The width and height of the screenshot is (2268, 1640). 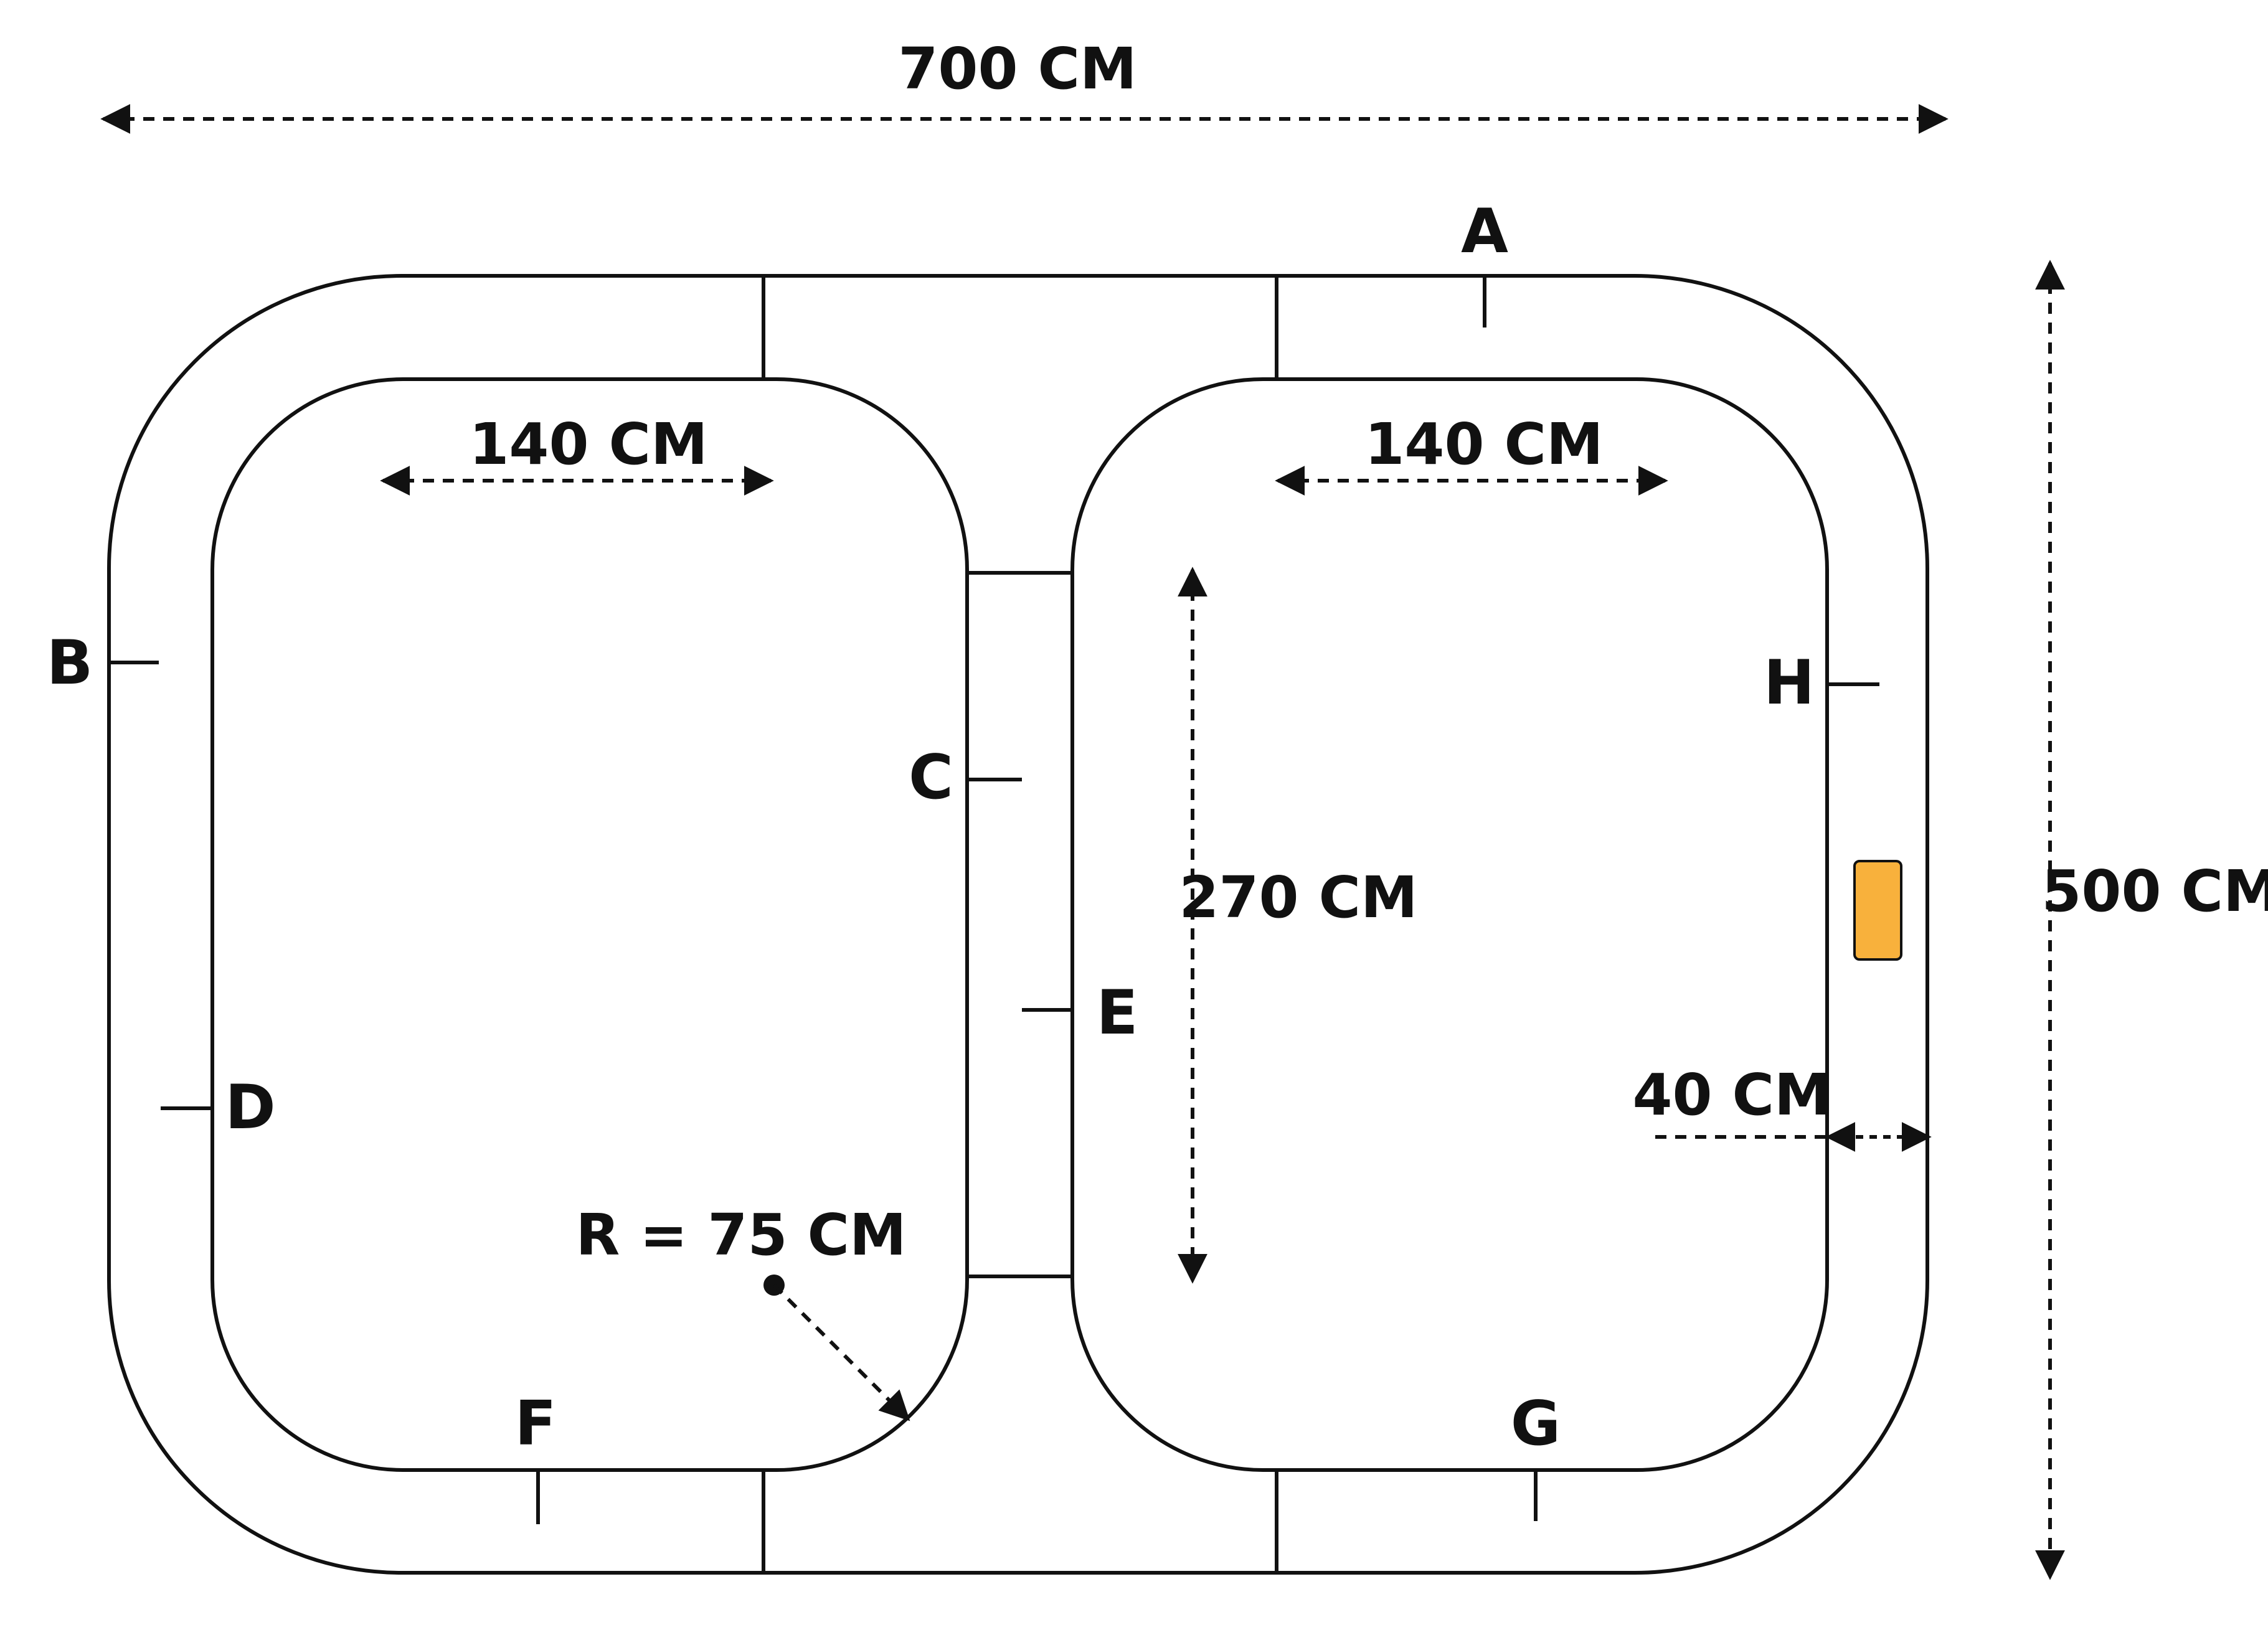 I want to click on dim-arrow-radius, so click(x=841, y=1352).